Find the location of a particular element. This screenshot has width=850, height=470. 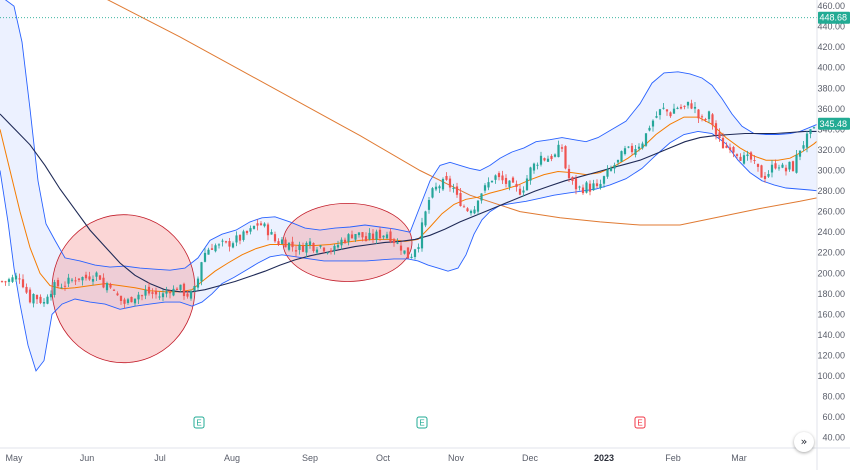

y-tick-label: 80.00 is located at coordinates (833, 397).